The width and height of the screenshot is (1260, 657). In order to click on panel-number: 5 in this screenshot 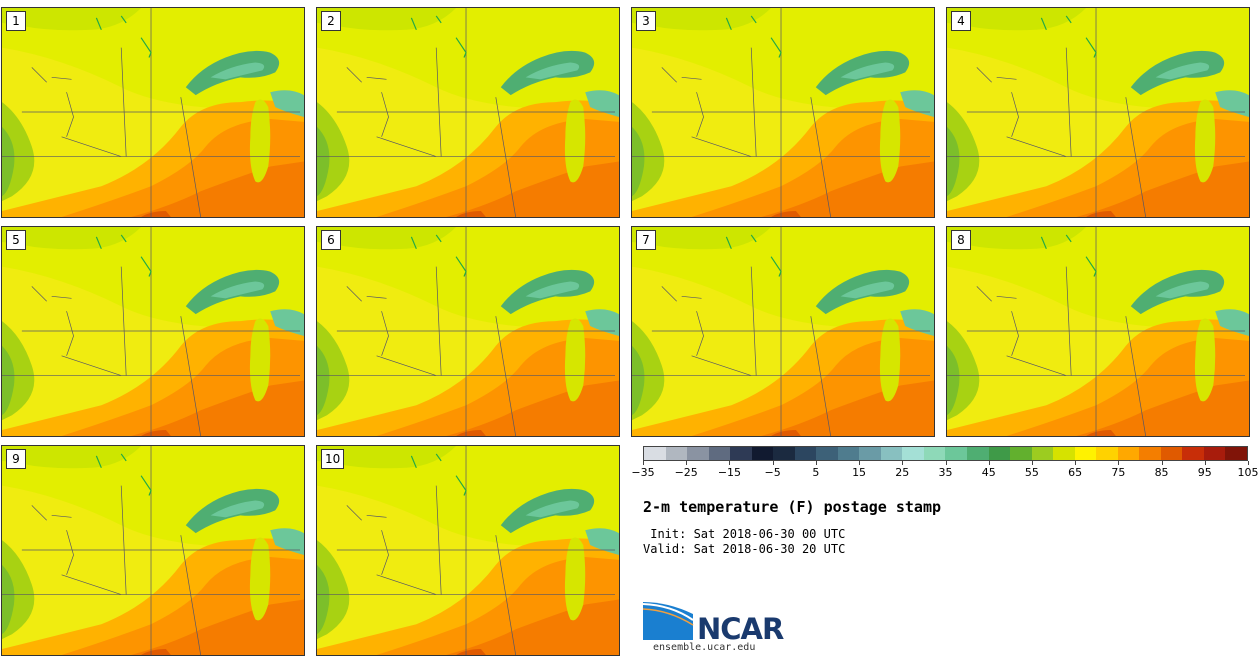, I will do `click(16, 240)`.